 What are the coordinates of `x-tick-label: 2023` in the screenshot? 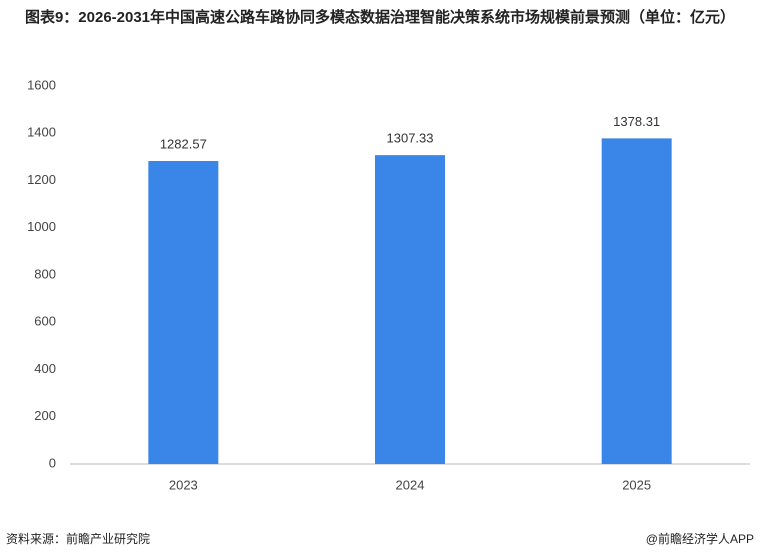 It's located at (183, 484).